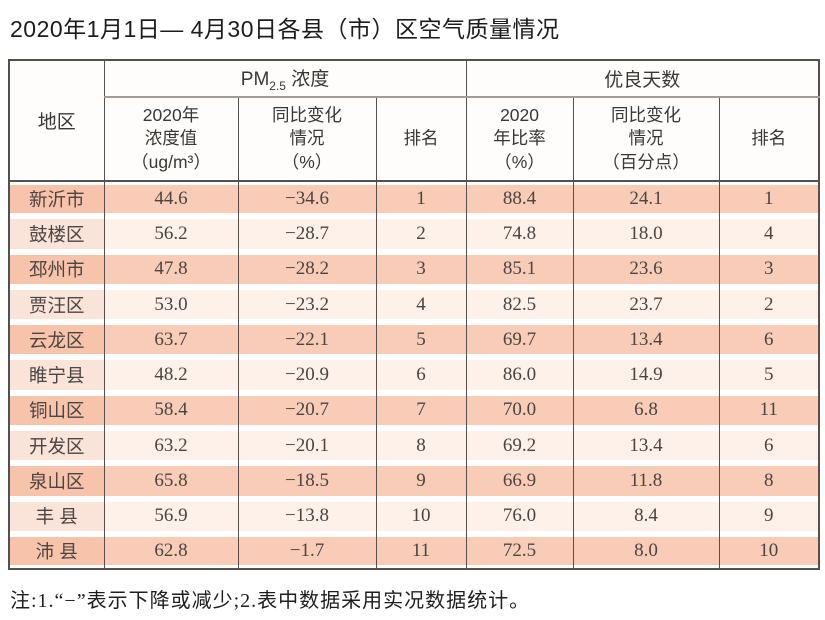  I want to click on pm-rank-cell: 2, so click(421, 234).